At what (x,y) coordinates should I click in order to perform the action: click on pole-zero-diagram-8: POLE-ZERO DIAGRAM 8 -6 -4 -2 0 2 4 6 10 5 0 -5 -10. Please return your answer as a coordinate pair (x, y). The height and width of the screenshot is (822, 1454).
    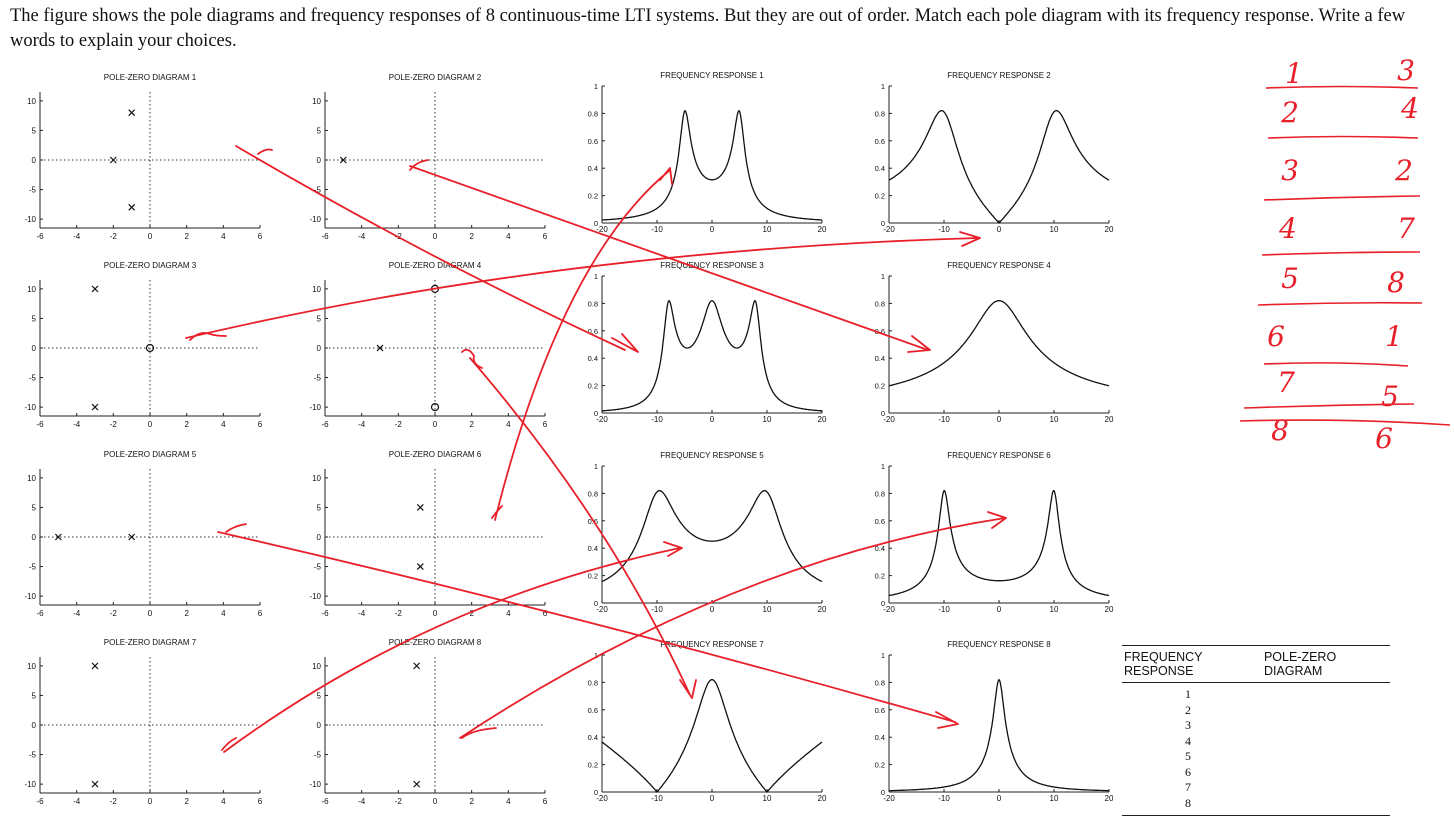
    Looking at the image, I should click on (428, 722).